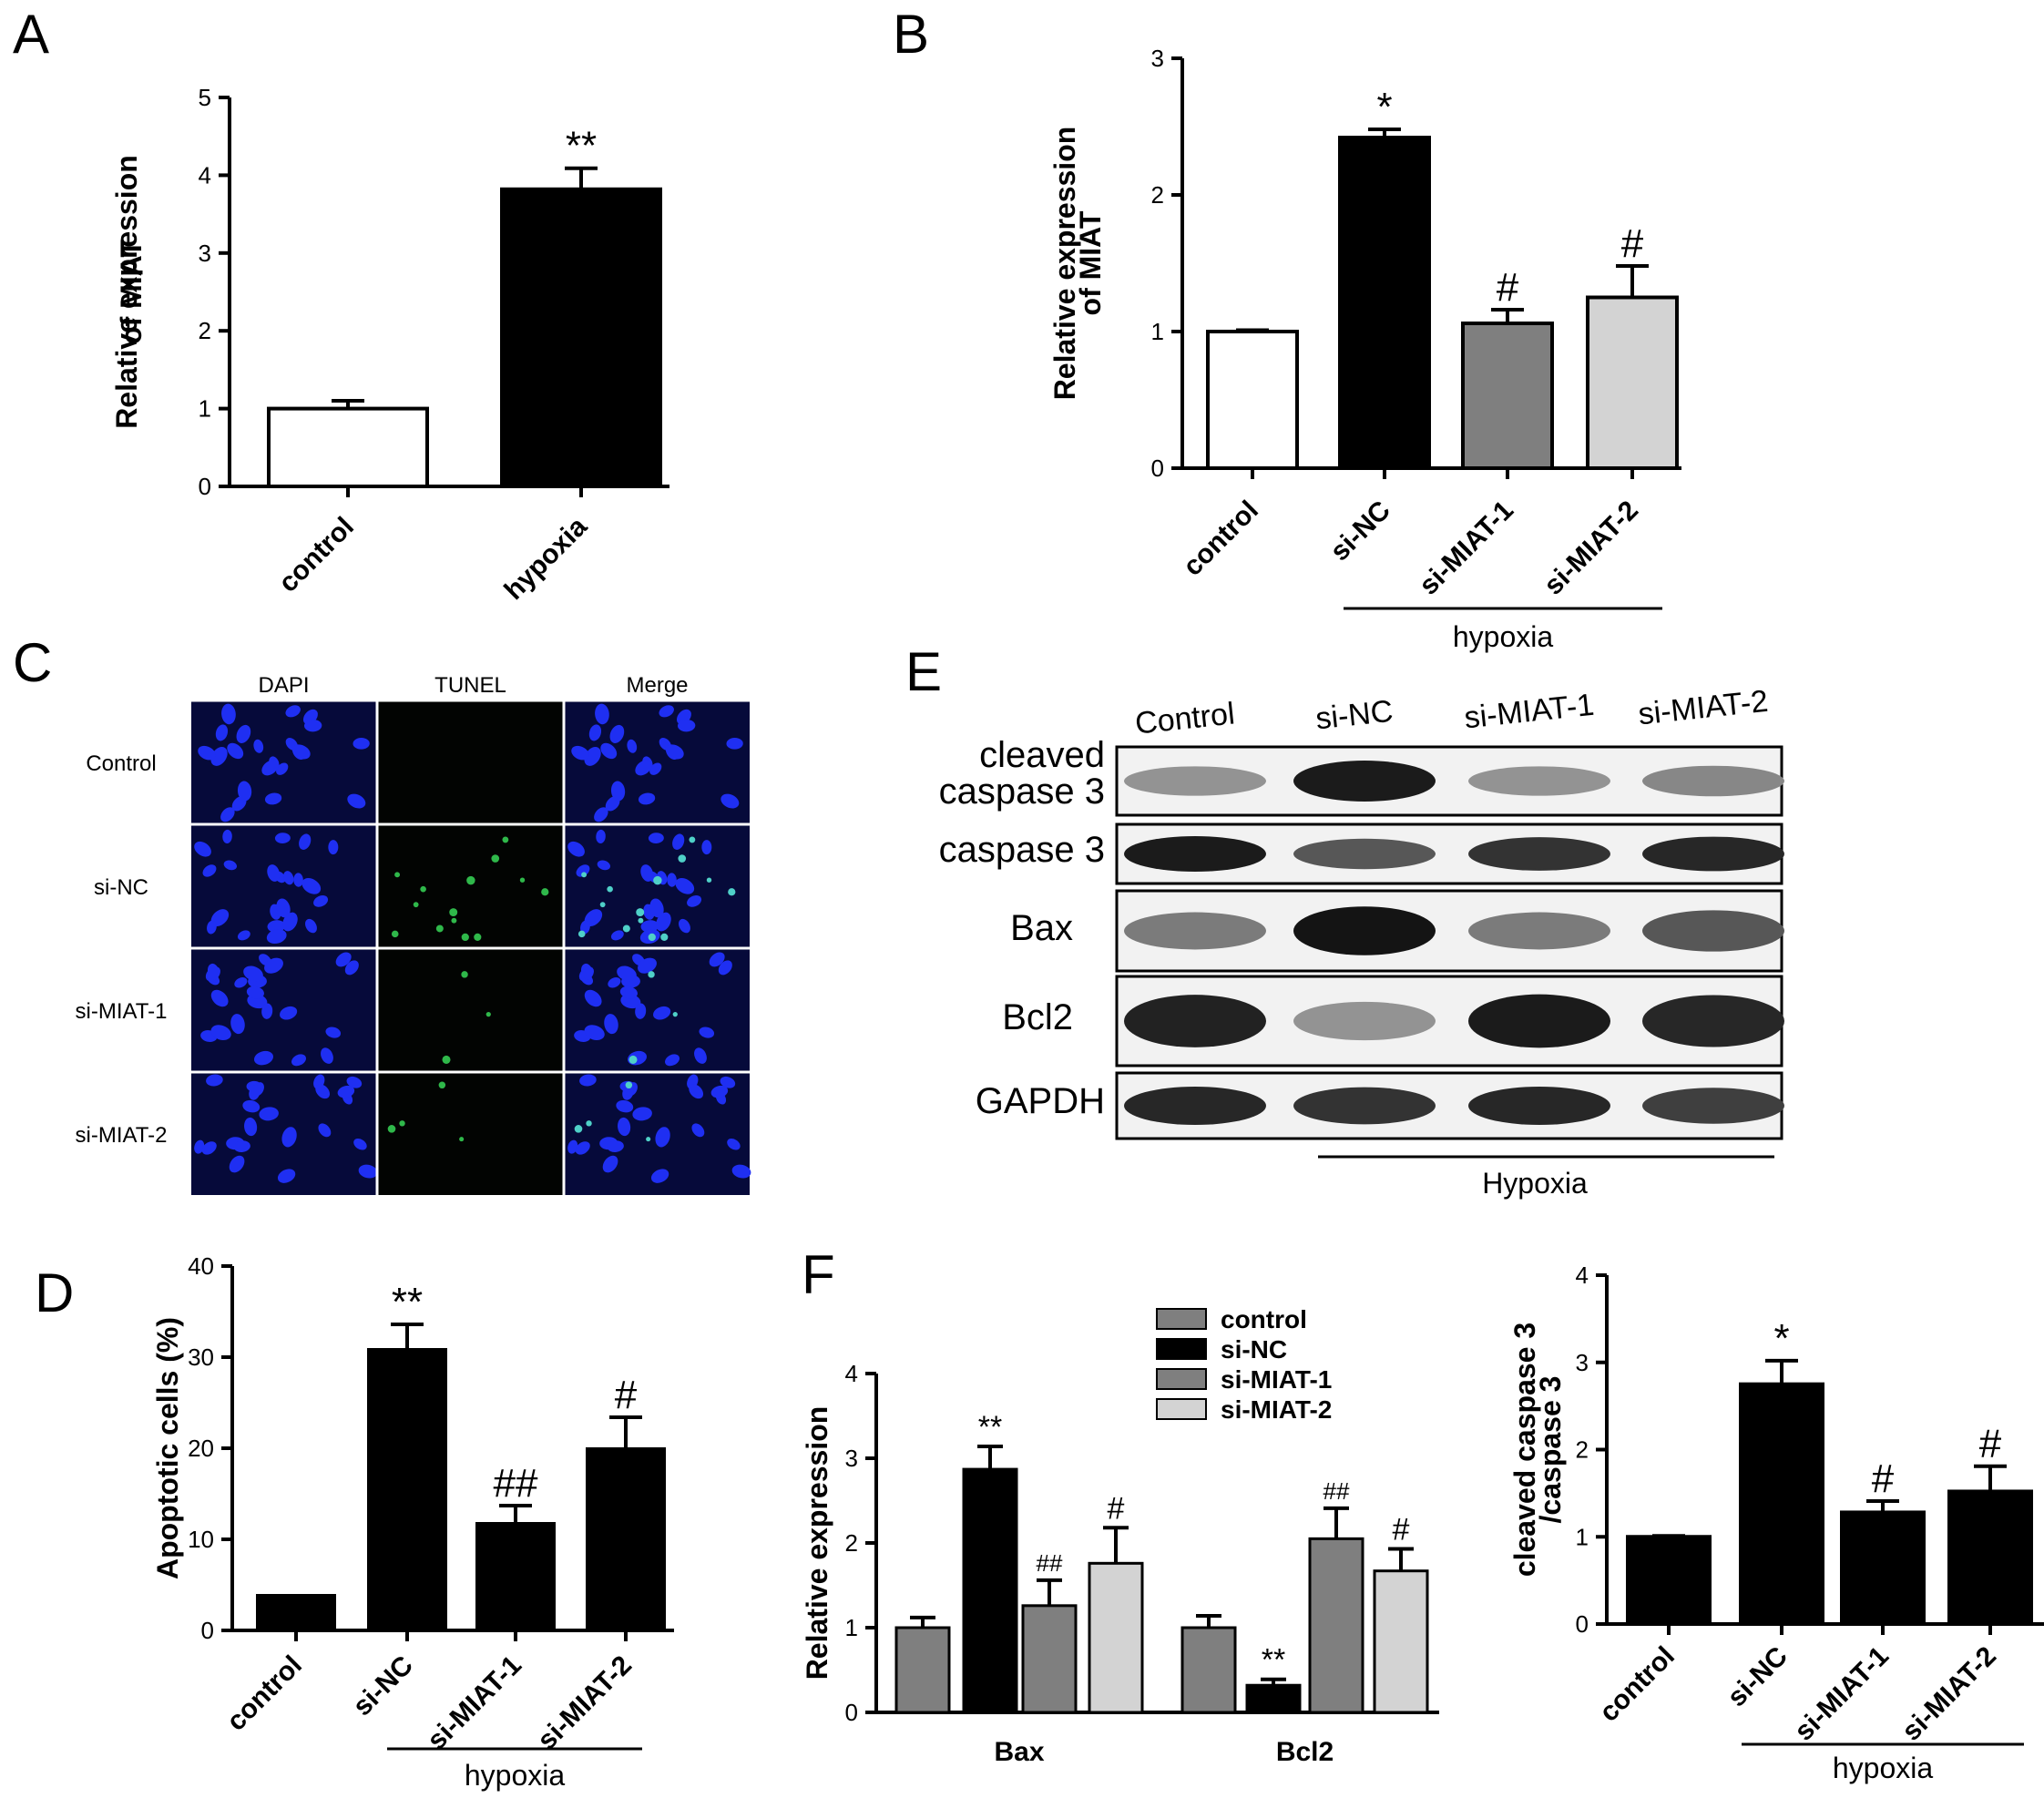 The height and width of the screenshot is (1798, 2044). Describe the element at coordinates (1038, 1017) in the screenshot. I see `band-label: Bcl2` at that location.